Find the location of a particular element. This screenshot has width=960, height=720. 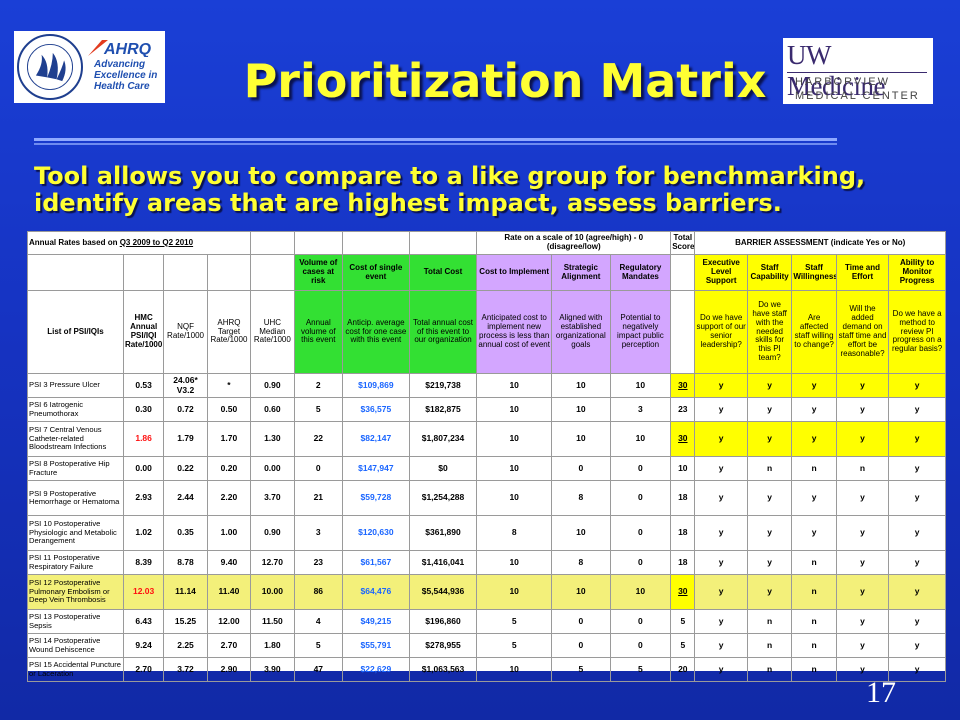

title-underline is located at coordinates (435, 139).